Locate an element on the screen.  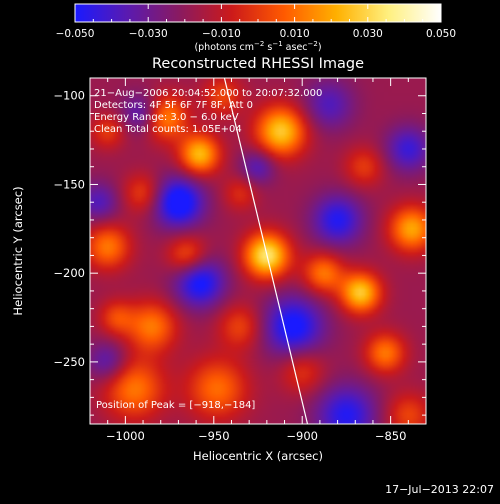
x-tick-label: −900 is located at coordinates (302, 436).